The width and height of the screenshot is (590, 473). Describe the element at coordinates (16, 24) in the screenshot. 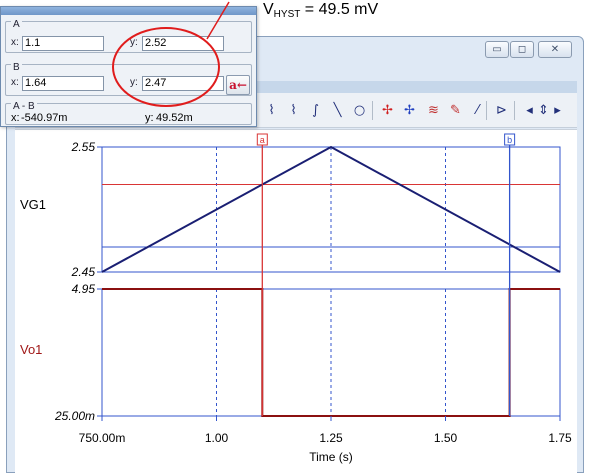

I see `cursor-a-label: A` at that location.